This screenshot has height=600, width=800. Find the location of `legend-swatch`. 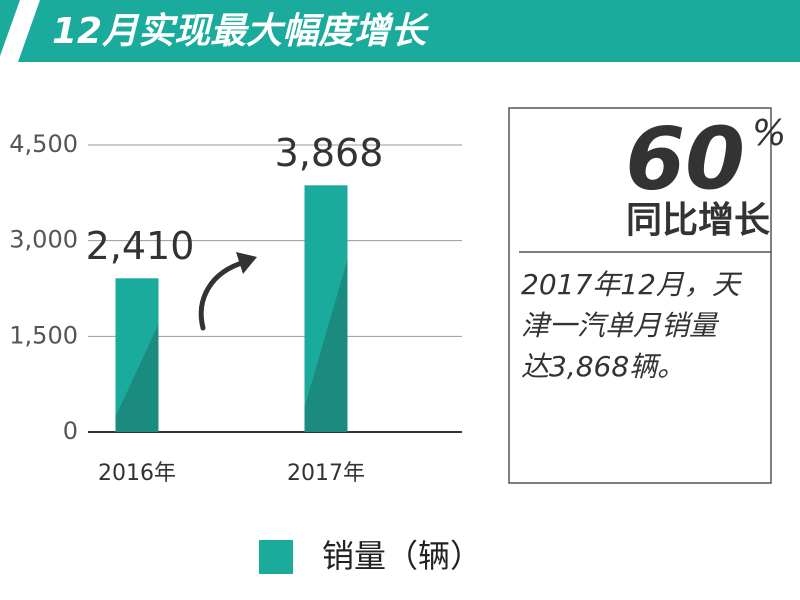

legend-swatch is located at coordinates (276, 557).